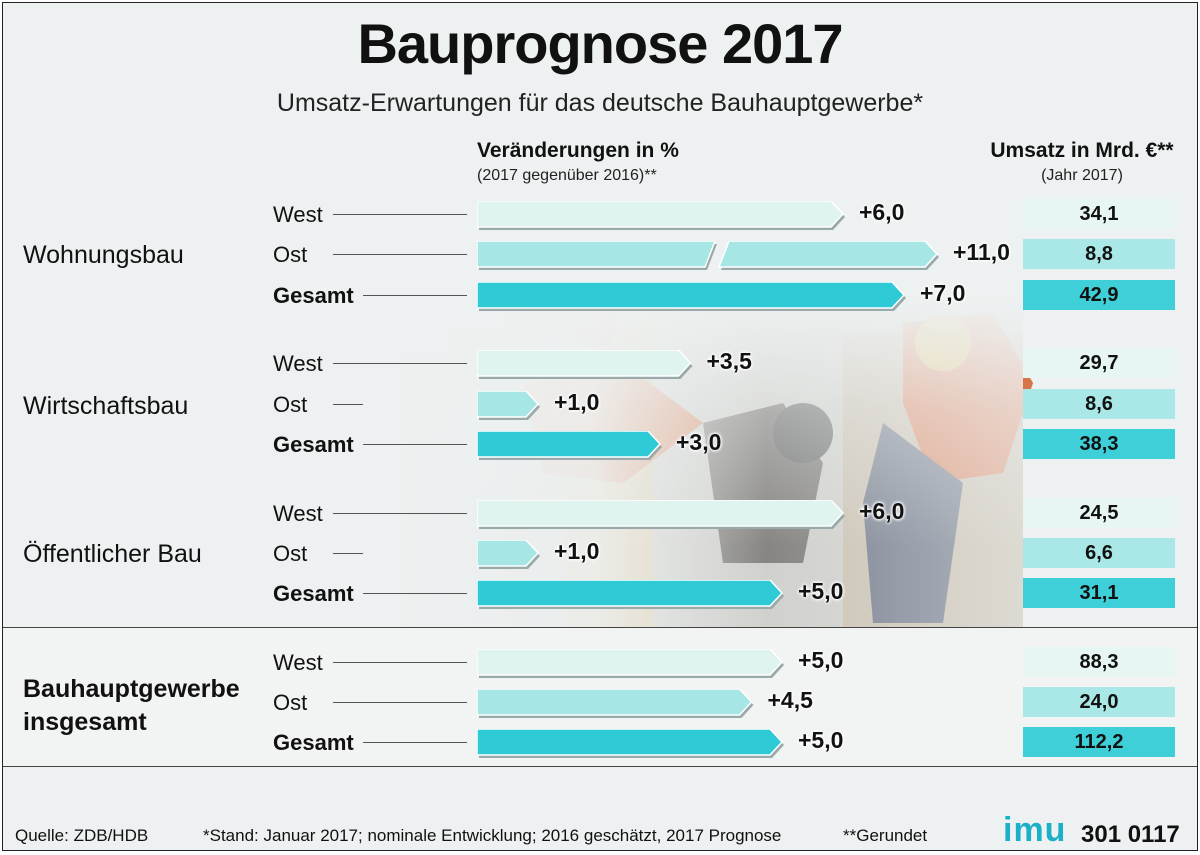 The width and height of the screenshot is (1200, 855). I want to click on bar-value-label: +4,5, so click(790, 700).